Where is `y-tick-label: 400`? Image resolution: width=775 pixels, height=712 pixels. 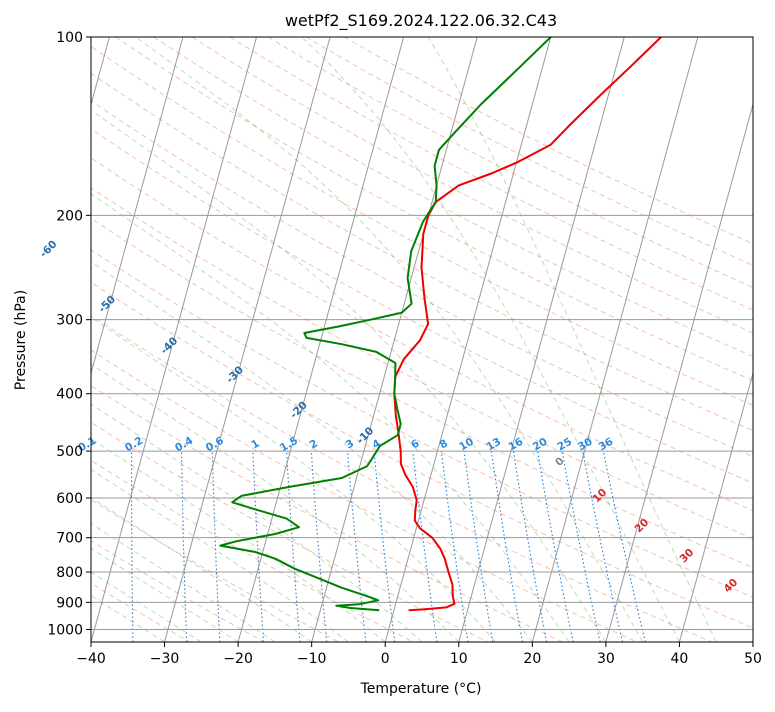 y-tick-label: 400 is located at coordinates (69, 395).